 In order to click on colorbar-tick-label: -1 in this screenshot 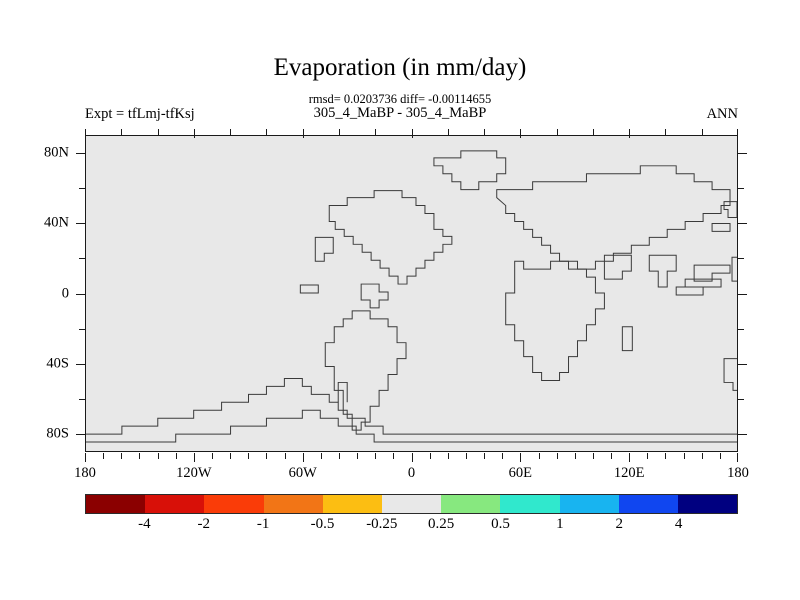, I will do `click(263, 524)`.